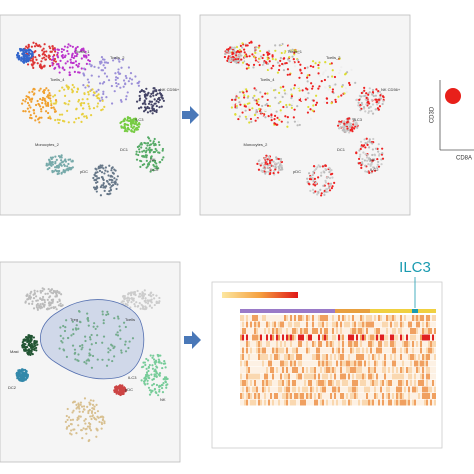 The width and height of the screenshot is (474, 474). Describe the element at coordinates (57, 79) in the screenshot. I see `cluster-label: Tcells_4` at that location.